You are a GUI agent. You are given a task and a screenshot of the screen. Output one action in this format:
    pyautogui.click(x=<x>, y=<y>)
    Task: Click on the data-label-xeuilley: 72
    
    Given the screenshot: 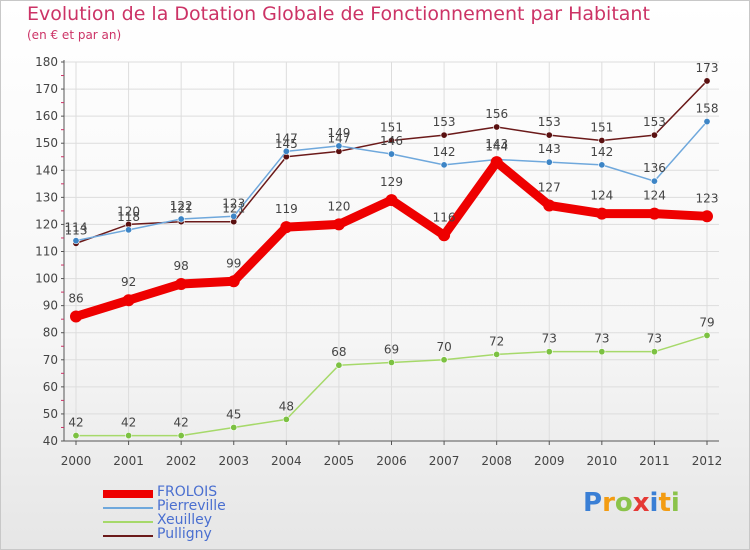 What is the action you would take?
    pyautogui.click(x=496, y=341)
    